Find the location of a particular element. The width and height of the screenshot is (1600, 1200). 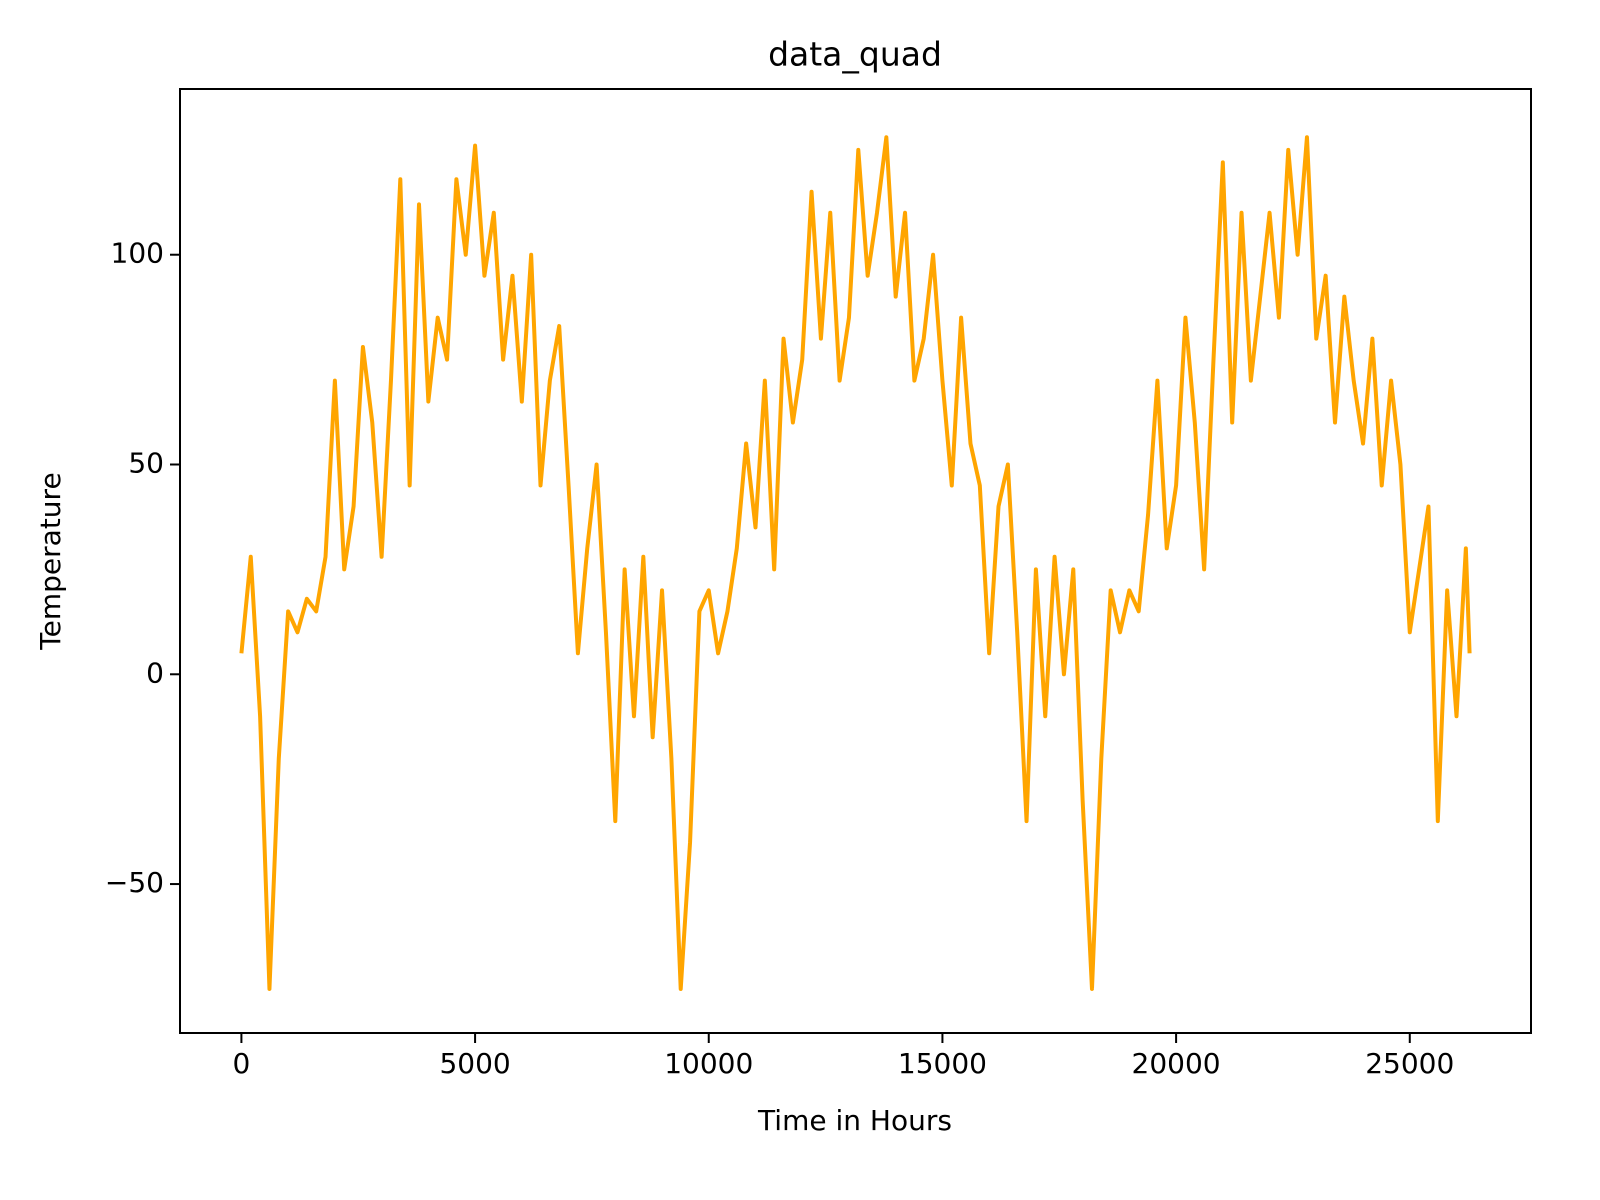

chart-title: data_quad is located at coordinates (855, 54).